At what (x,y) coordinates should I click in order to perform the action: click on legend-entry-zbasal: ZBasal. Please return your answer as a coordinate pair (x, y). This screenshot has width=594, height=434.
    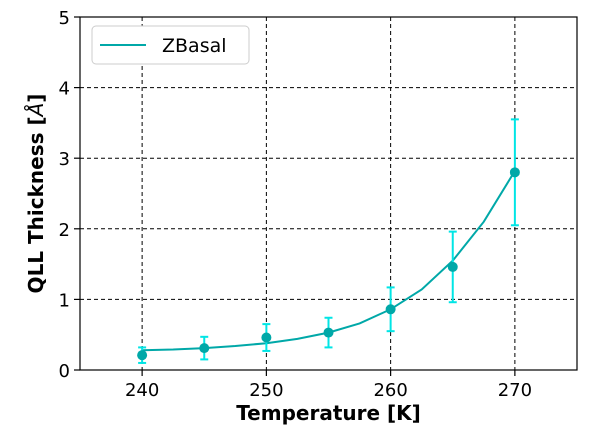
    Looking at the image, I should click on (194, 46).